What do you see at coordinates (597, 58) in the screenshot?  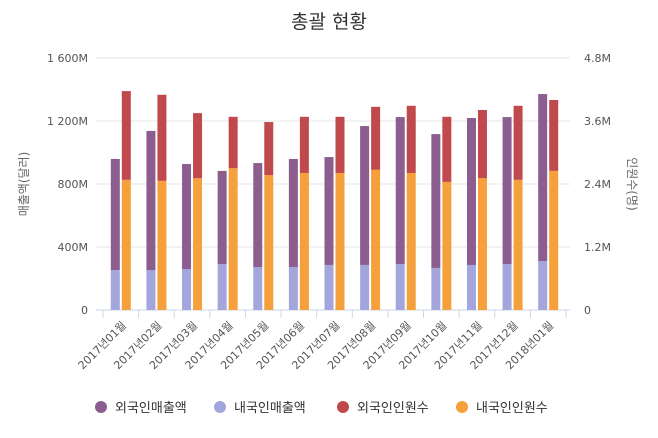 I see `y-tick-right: 4.8M` at bounding box center [597, 58].